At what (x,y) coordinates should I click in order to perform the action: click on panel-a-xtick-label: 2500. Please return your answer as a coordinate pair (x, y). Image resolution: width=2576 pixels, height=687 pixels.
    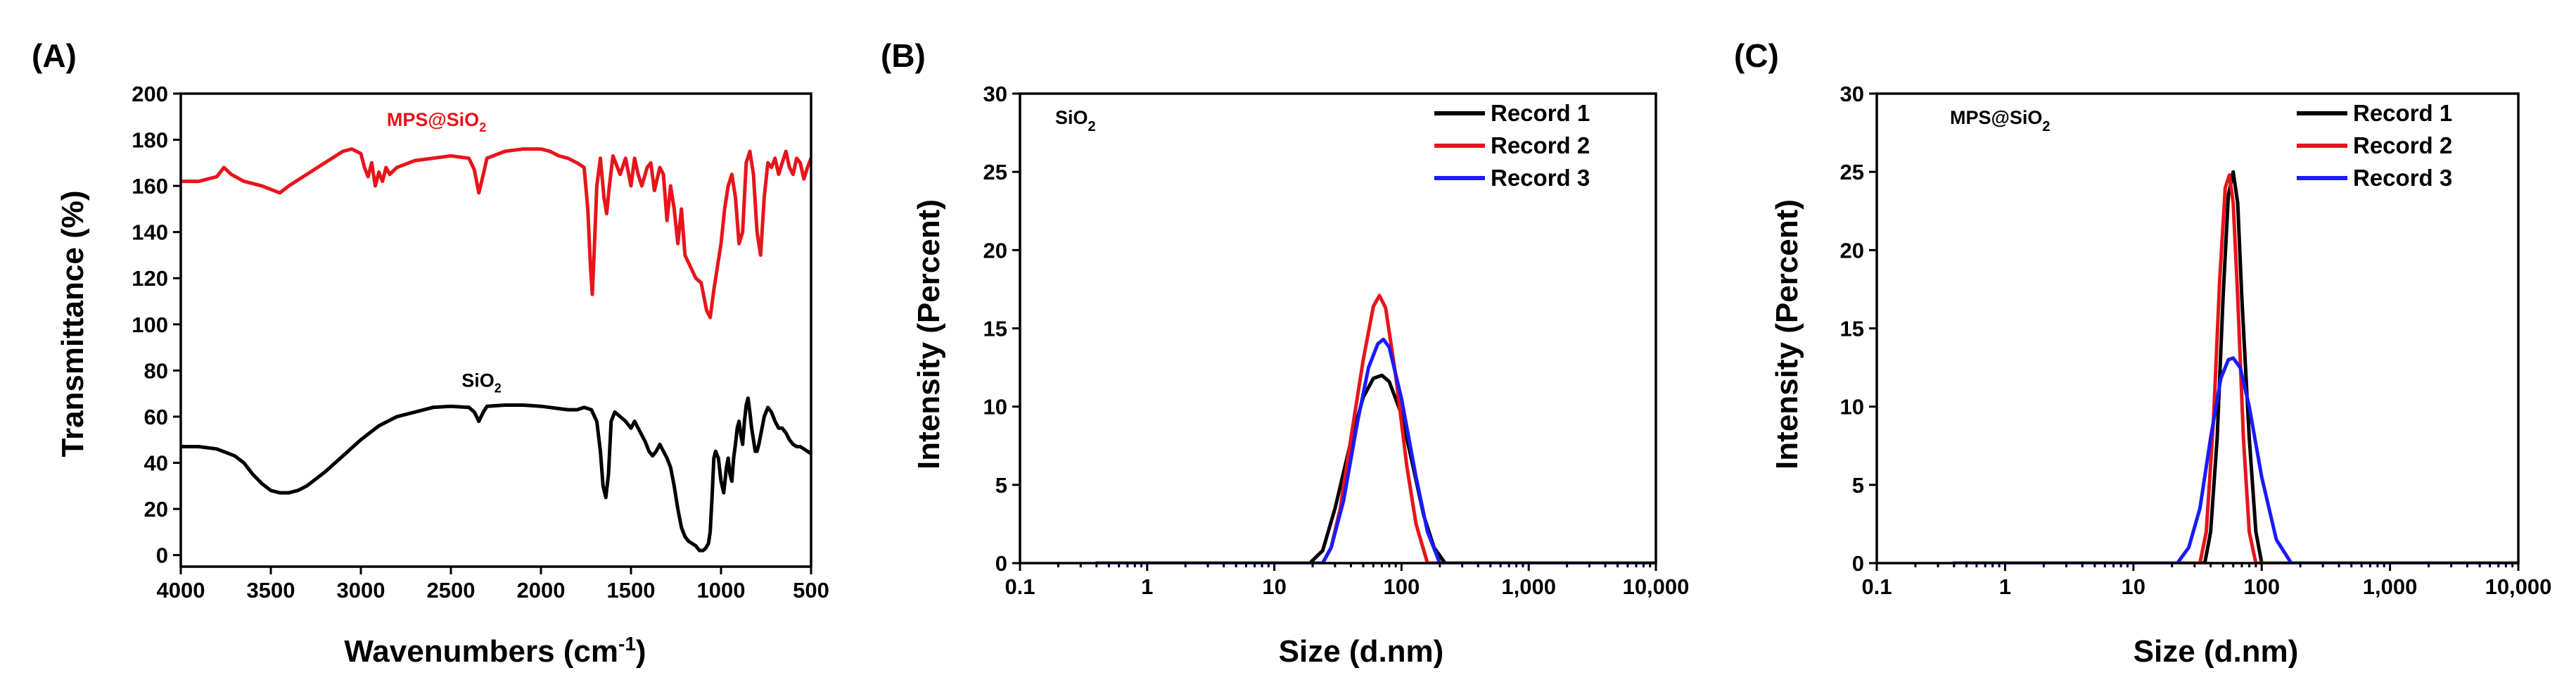
    Looking at the image, I should click on (451, 590).